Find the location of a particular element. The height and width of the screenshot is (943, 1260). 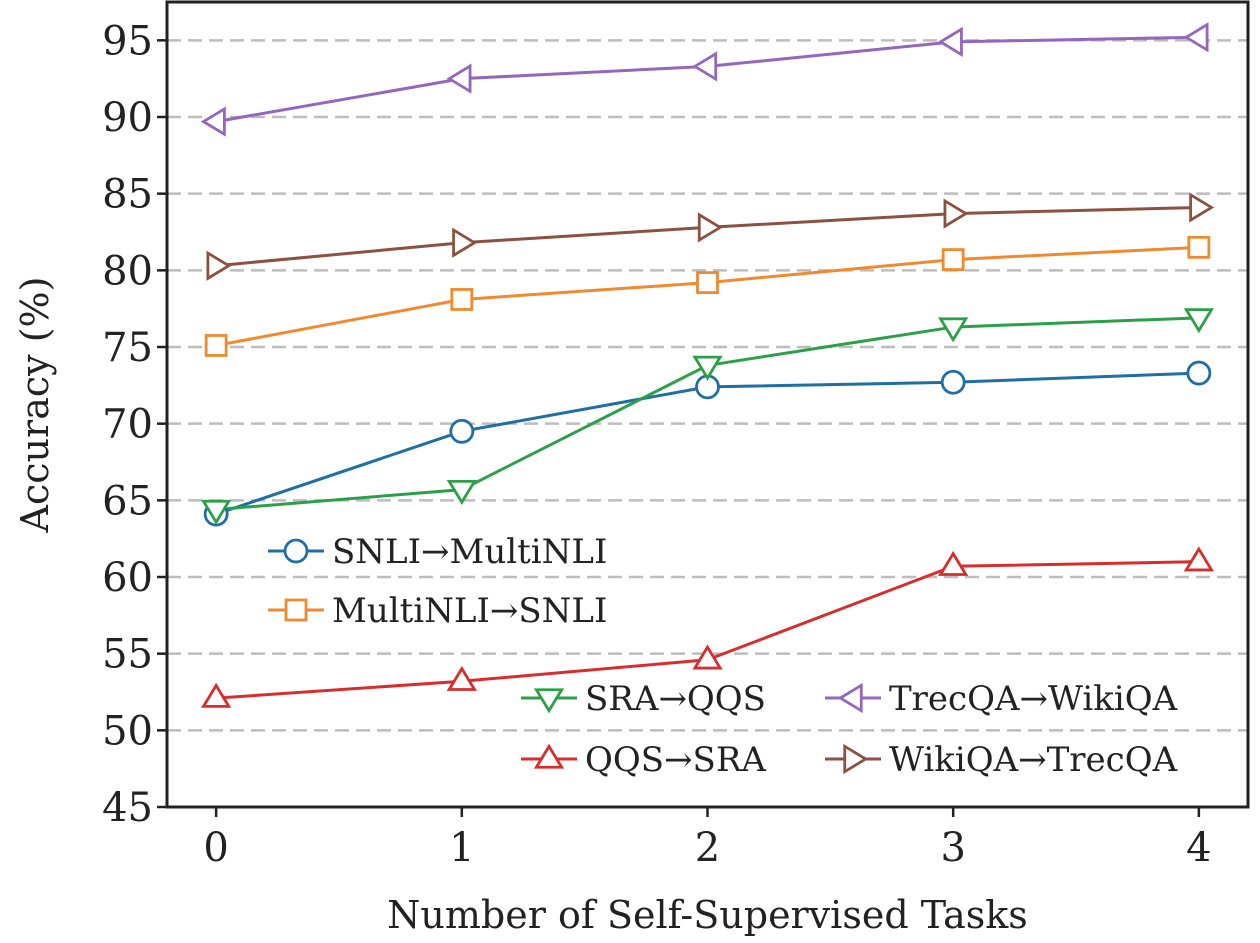

y-tick-label-80: 80 is located at coordinates (127, 271).